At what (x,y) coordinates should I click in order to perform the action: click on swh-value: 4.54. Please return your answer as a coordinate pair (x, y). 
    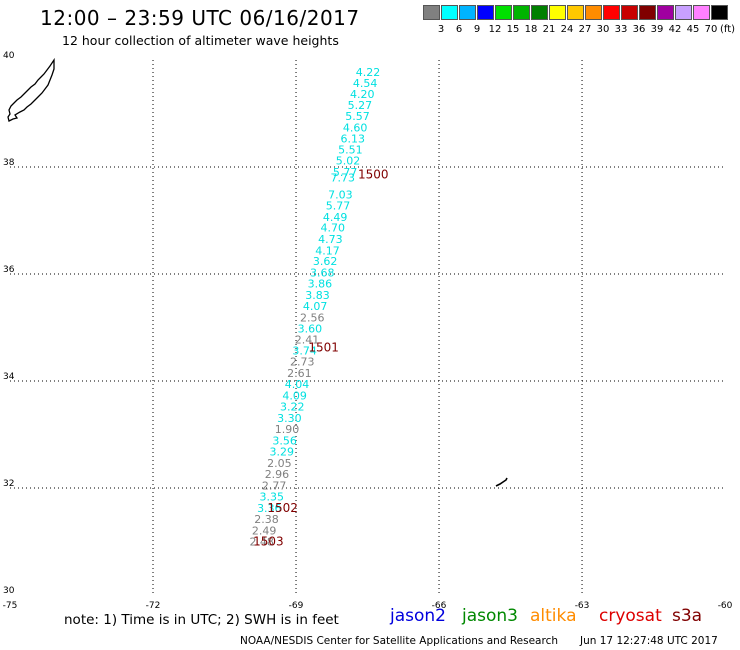
    Looking at the image, I should click on (365, 83).